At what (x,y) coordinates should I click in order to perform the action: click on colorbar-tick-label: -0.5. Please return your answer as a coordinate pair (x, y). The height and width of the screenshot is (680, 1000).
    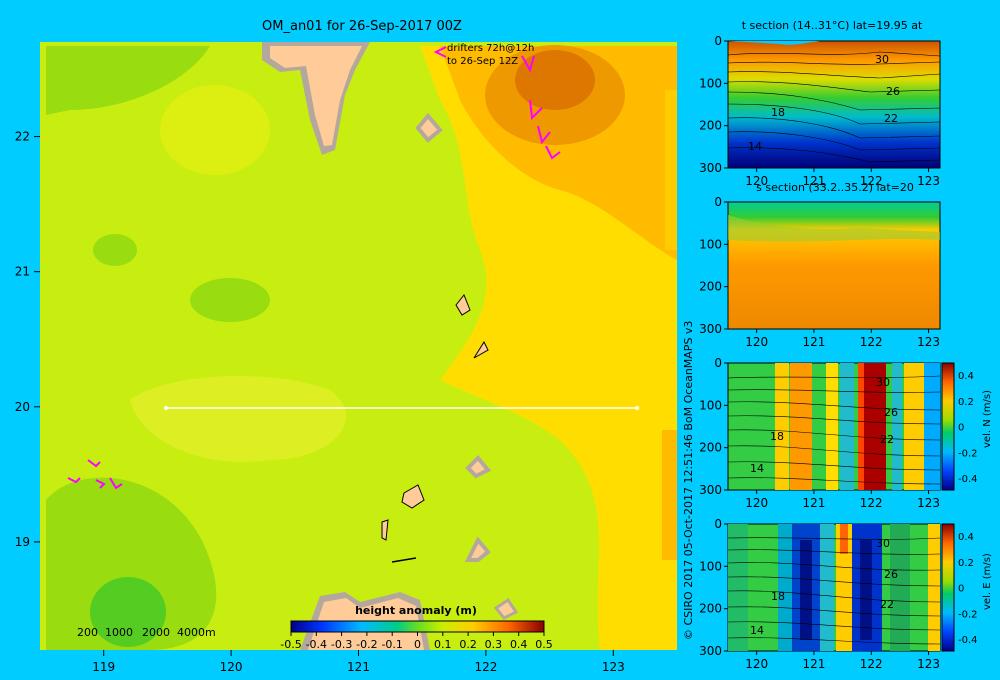
    Looking at the image, I should click on (290, 644).